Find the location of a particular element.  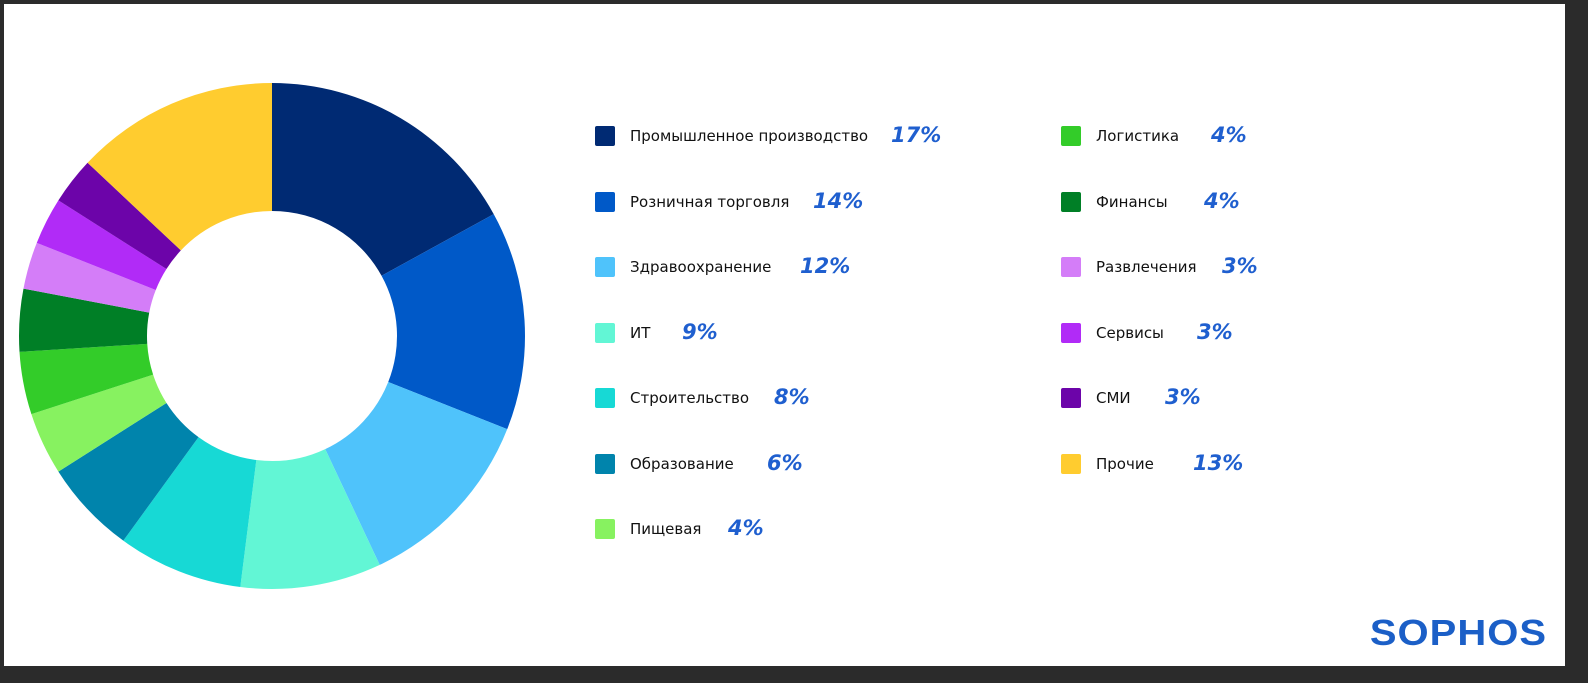

legend-label: Розничная торговля is located at coordinates (710, 201).